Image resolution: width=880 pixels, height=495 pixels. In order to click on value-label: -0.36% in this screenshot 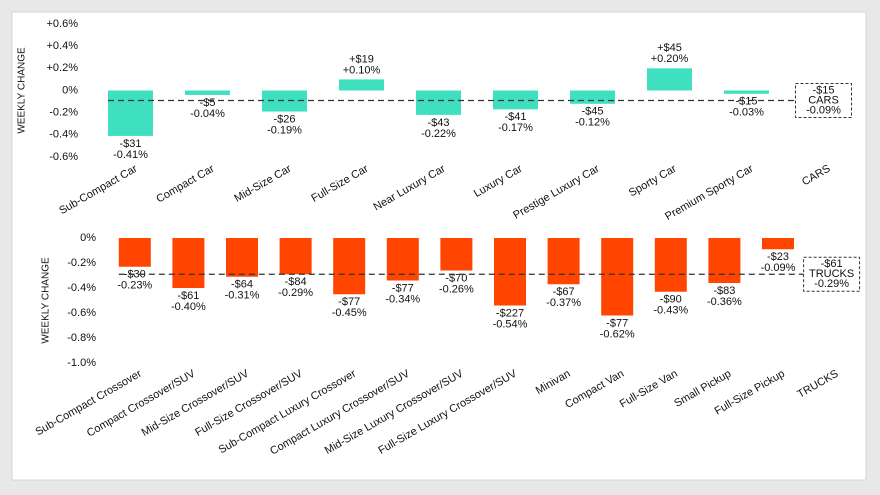, I will do `click(724, 302)`.